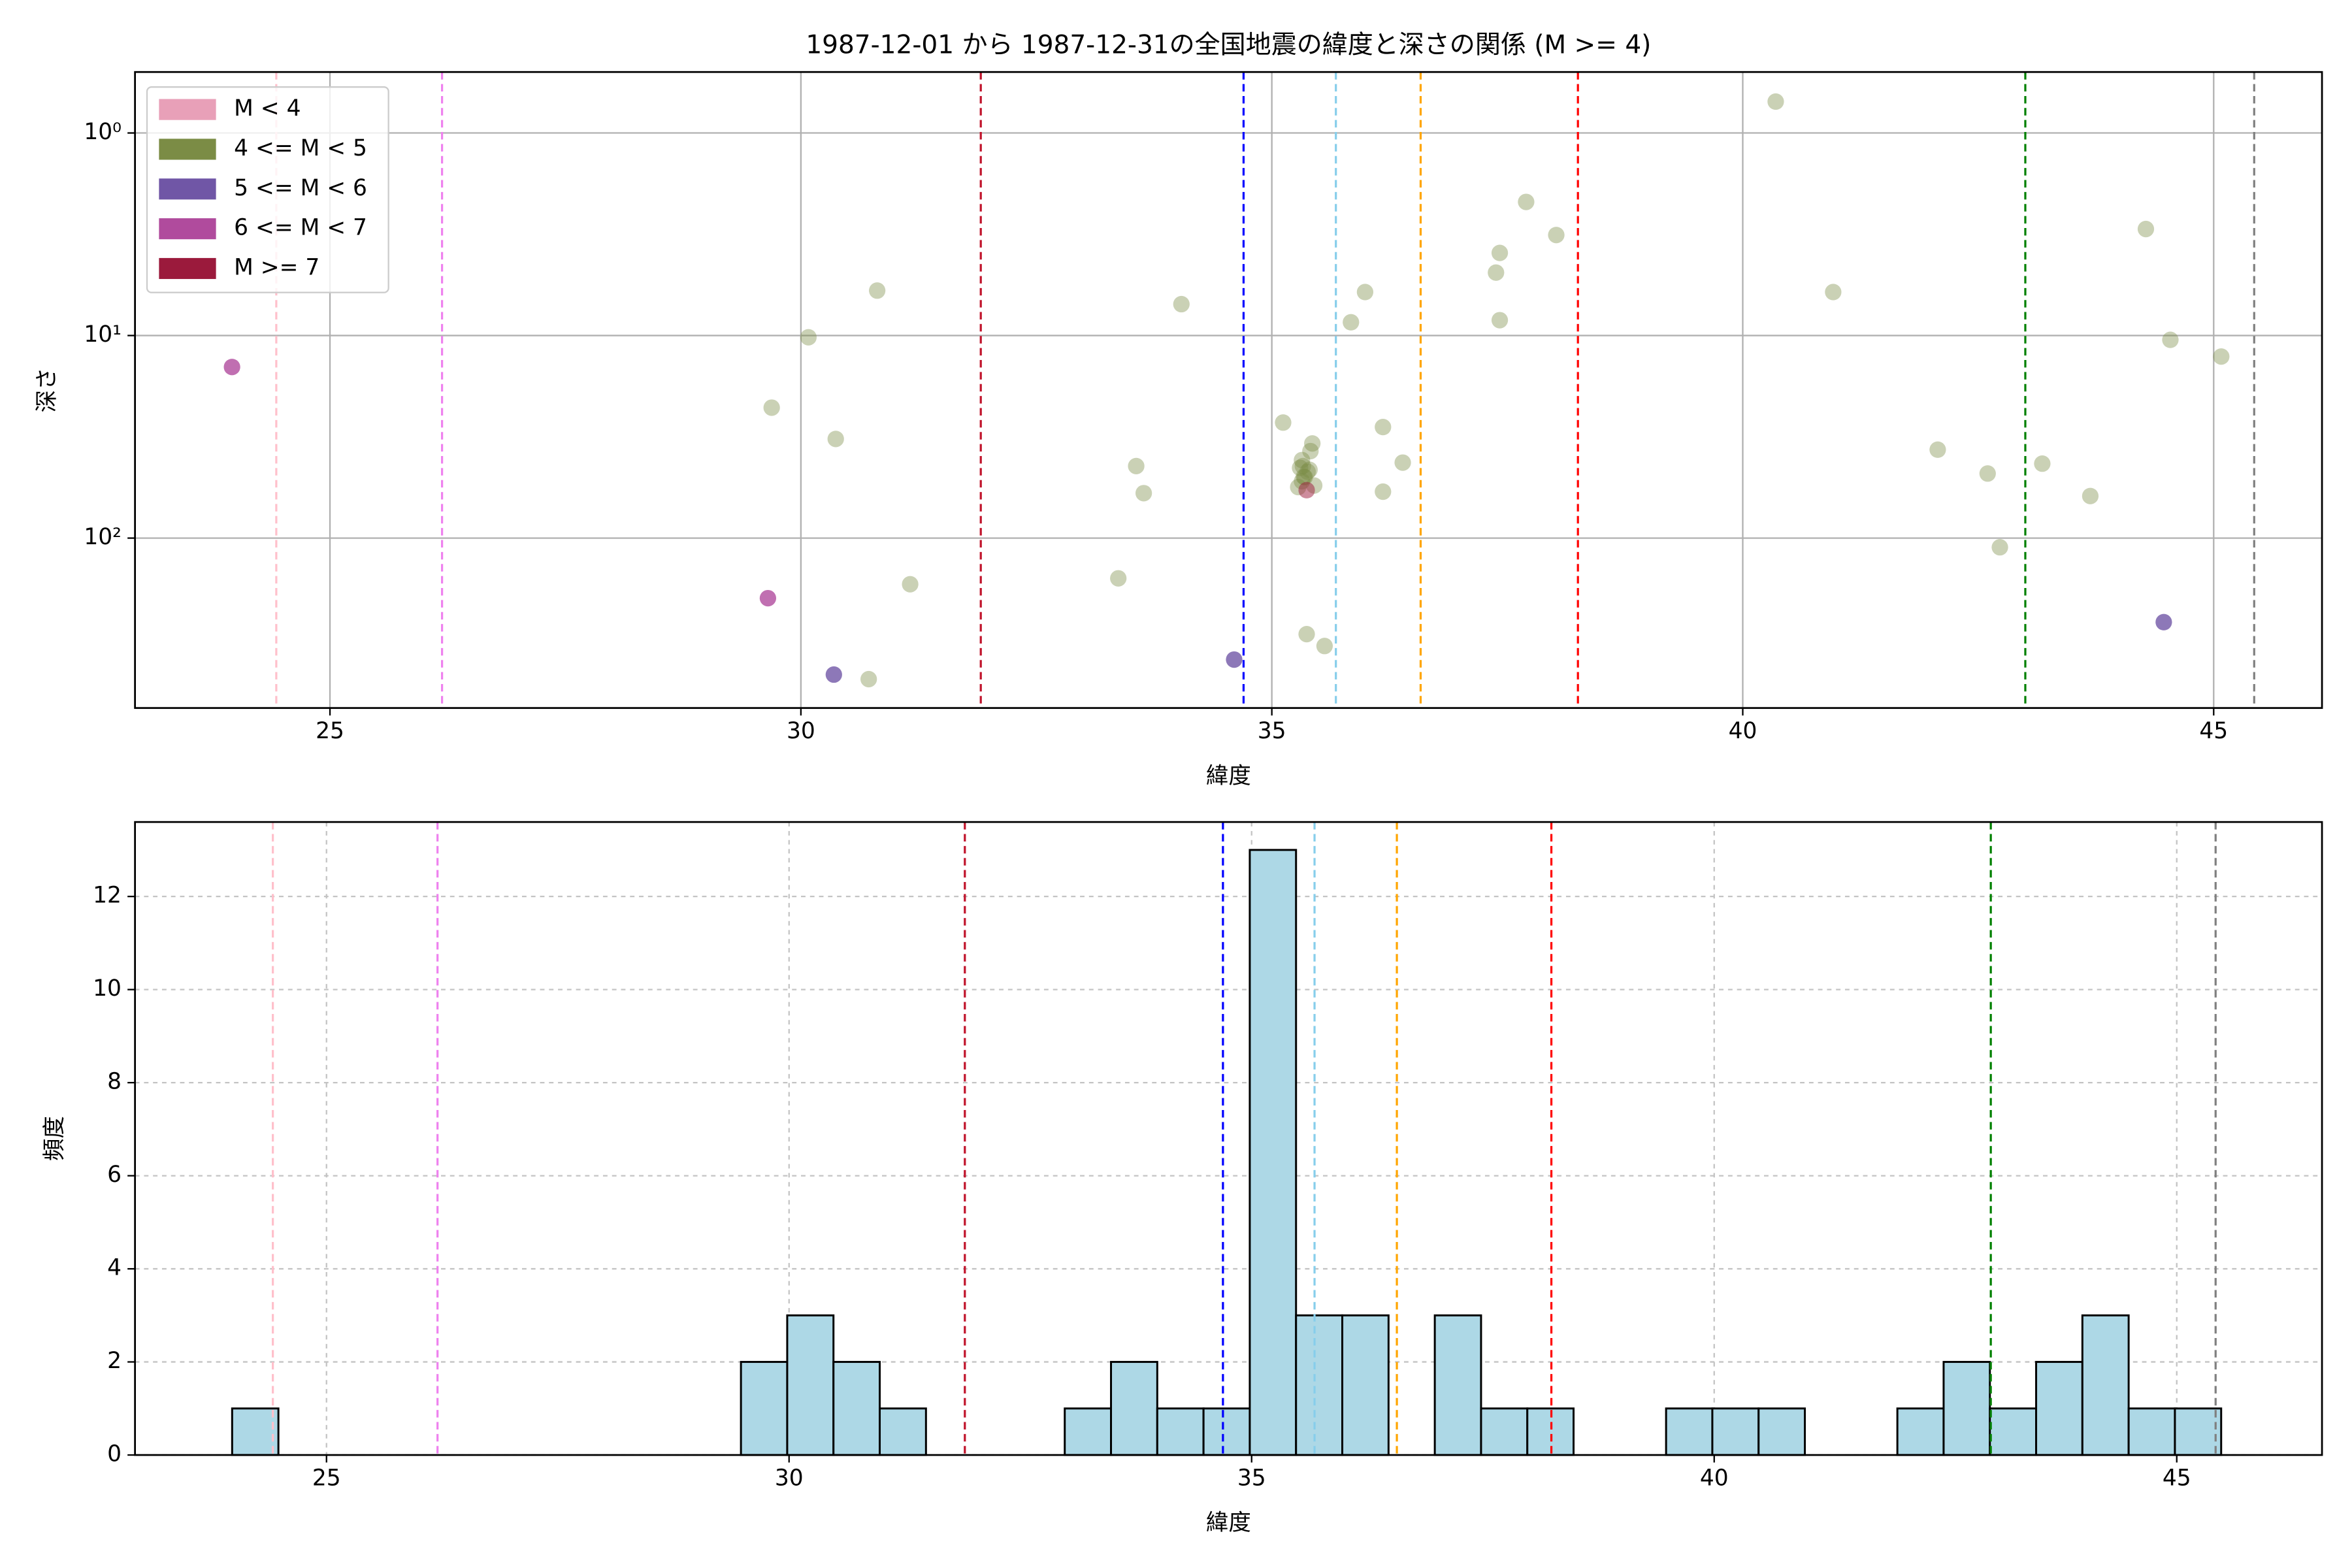 This screenshot has width=2352, height=1568. Describe the element at coordinates (114, 1082) in the screenshot. I see `y-tick-label: 8` at that location.